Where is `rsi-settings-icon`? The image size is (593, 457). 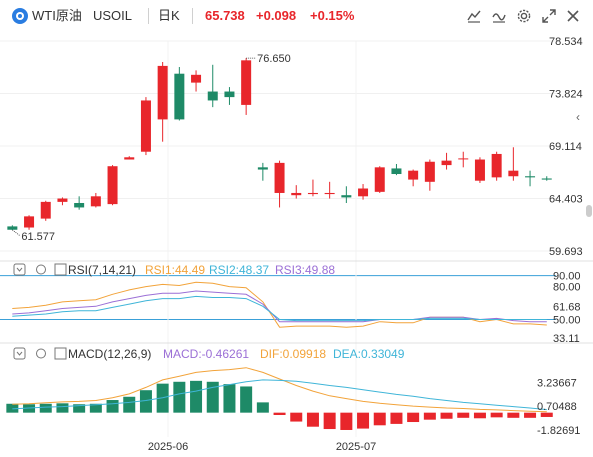 rsi-settings-icon is located at coordinates (41, 269).